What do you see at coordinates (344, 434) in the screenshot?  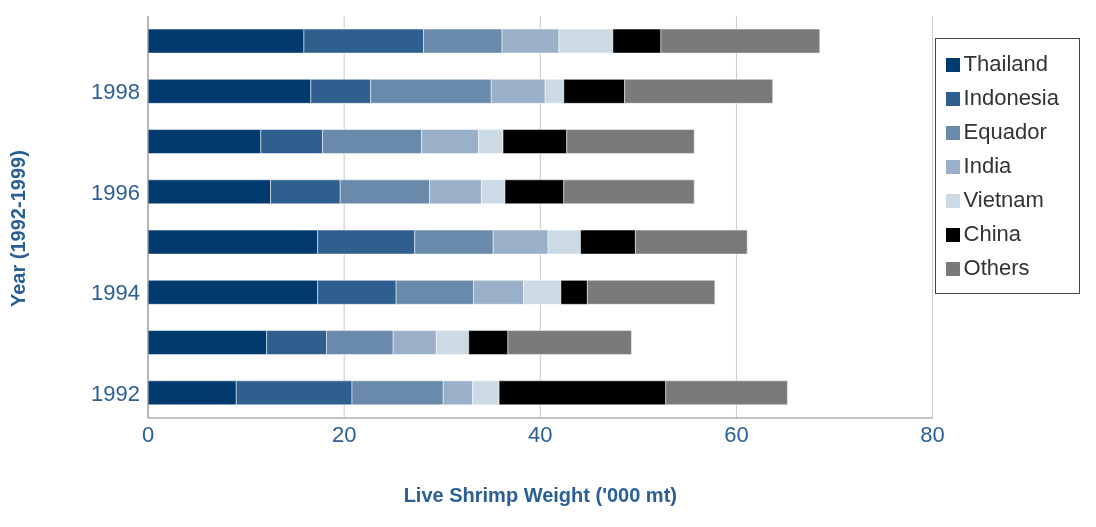 I see `x-tick-label: 20` at bounding box center [344, 434].